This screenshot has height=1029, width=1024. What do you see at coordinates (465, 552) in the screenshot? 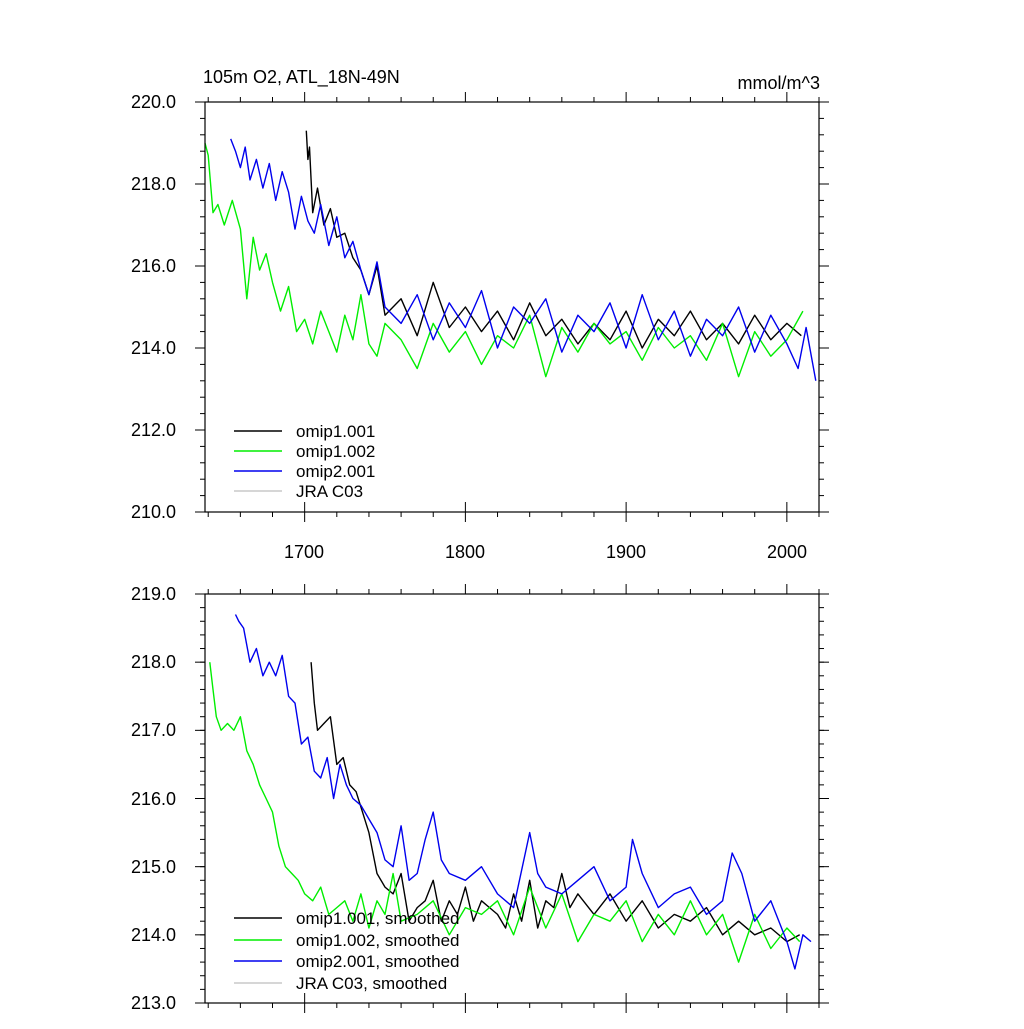
I see `x-tick-label: 1800` at bounding box center [465, 552].